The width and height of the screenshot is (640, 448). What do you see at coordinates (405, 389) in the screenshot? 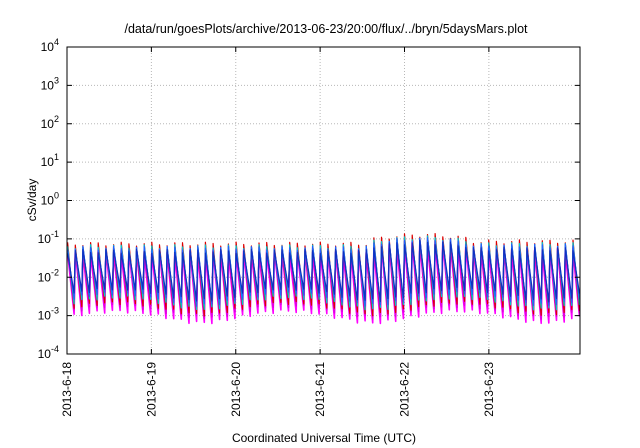
I see `x-tick-label: 2013-6-22` at bounding box center [405, 389].